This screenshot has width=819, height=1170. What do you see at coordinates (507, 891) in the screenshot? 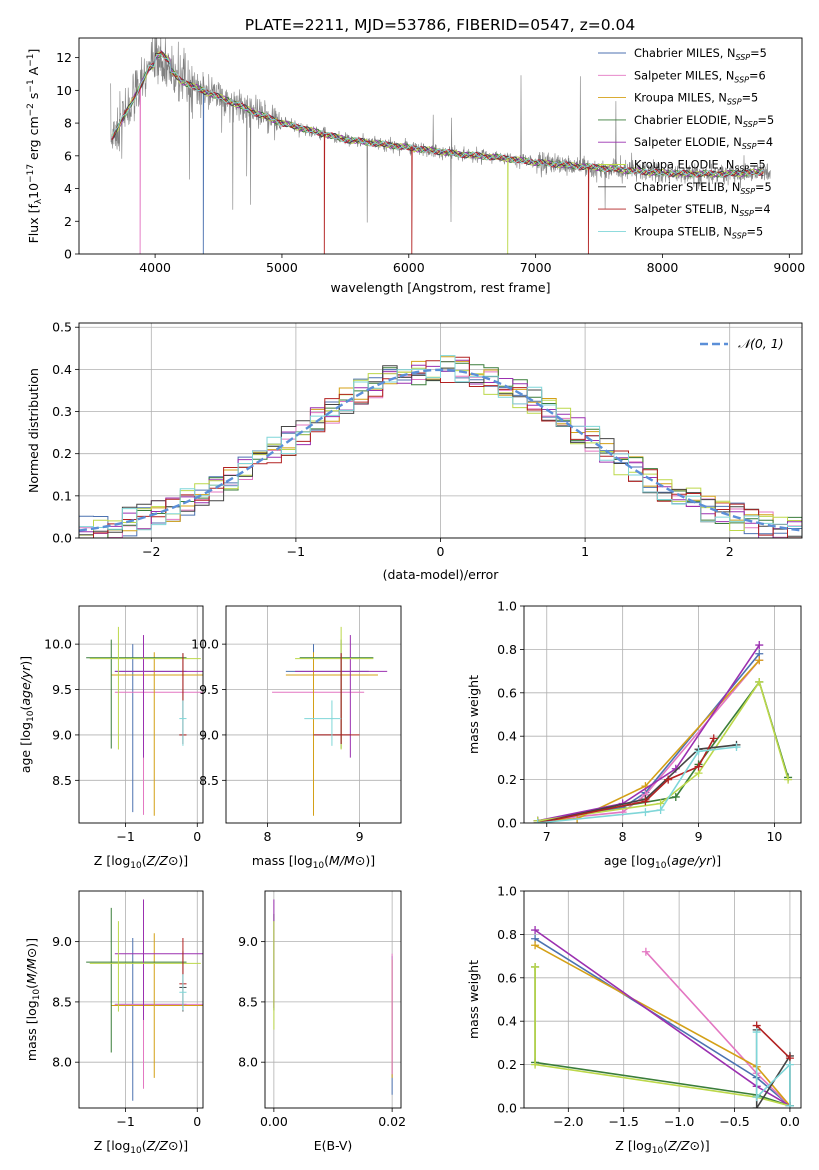
I see `y-tick-label: 1.0` at bounding box center [507, 891].